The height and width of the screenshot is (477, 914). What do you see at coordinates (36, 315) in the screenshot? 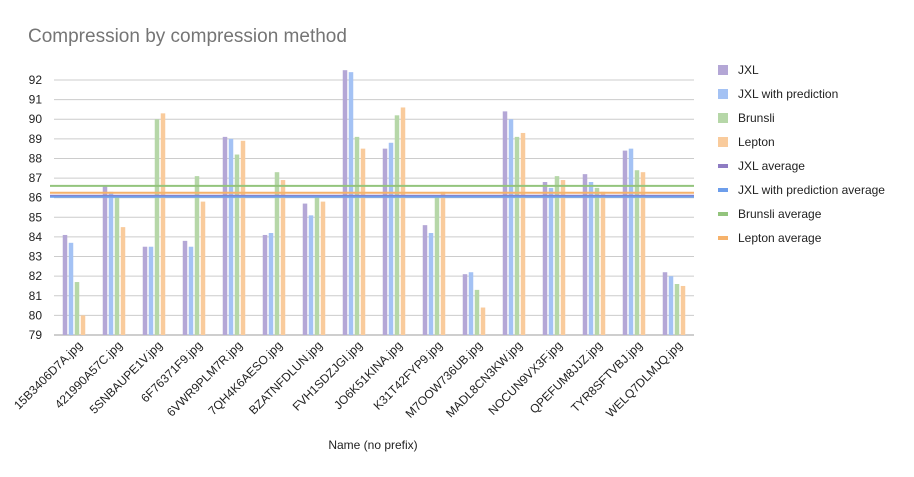
I see `y-tick-label: 80` at bounding box center [36, 315].